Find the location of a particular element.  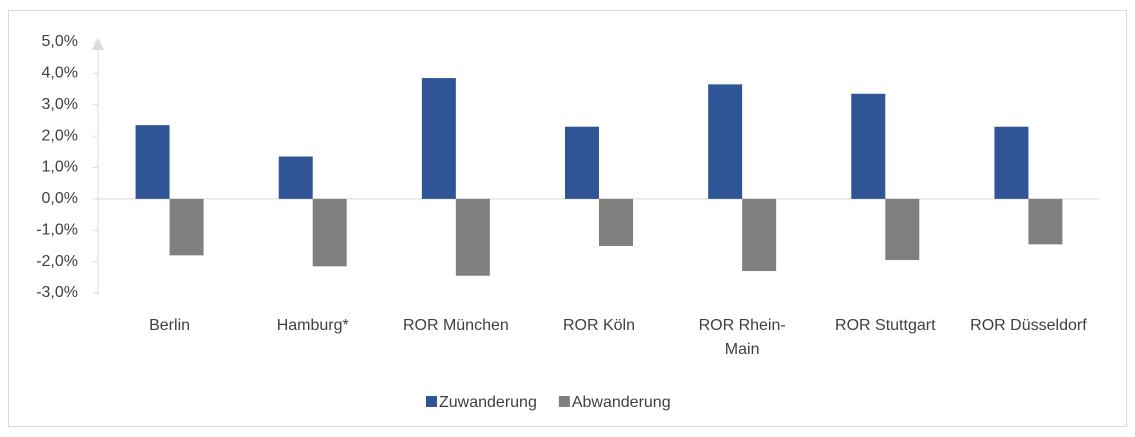

legend-label: Zuwanderung is located at coordinates (488, 402).